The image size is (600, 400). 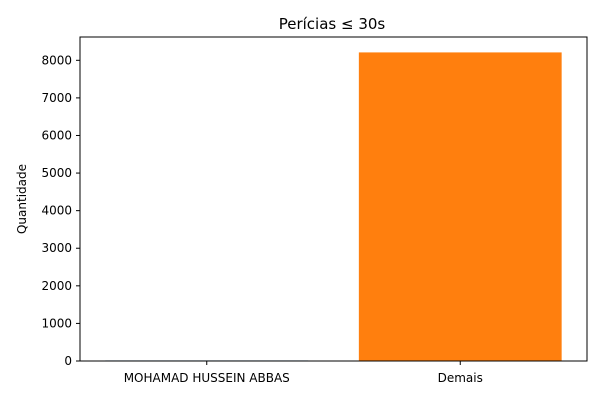 I want to click on y-tick-label: 0, so click(x=68, y=361).